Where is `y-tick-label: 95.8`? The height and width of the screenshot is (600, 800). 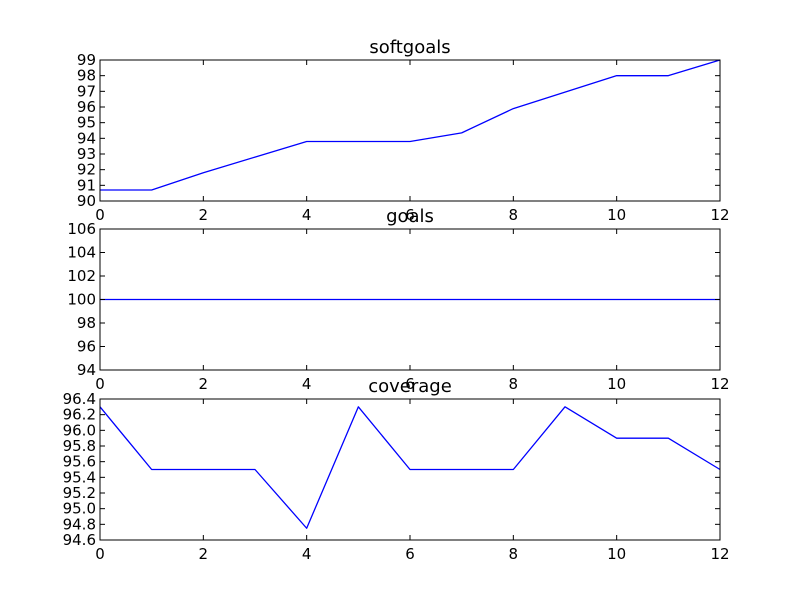
y-tick-label: 95.8 is located at coordinates (79, 446).